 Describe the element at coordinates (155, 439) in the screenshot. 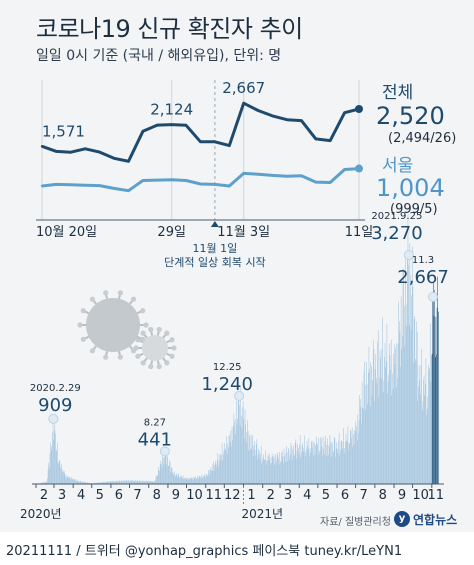

I see `peak-value-label: 441` at that location.